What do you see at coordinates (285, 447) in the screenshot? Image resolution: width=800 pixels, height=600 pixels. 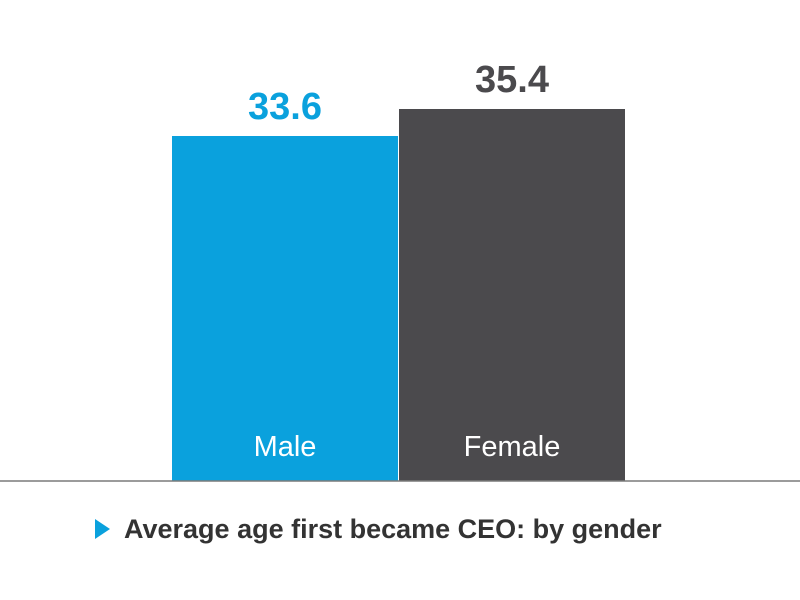 I see `category-label-male: Male` at bounding box center [285, 447].